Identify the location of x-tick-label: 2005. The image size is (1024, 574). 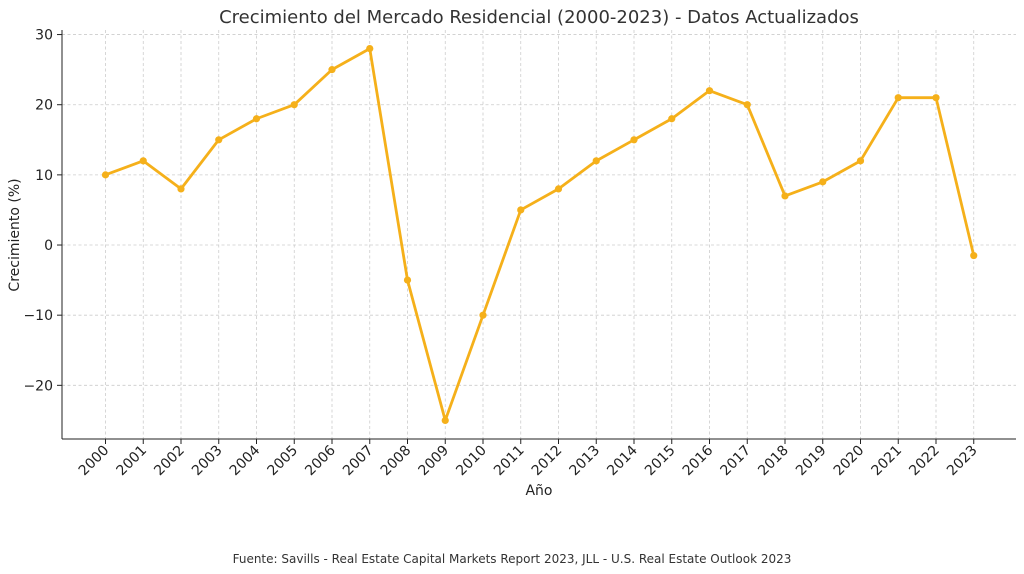
(283, 461).